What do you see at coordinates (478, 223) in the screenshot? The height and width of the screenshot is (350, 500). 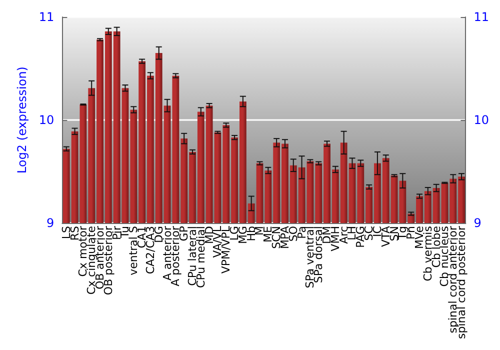 I see `y2-tick-label: 9` at bounding box center [478, 223].